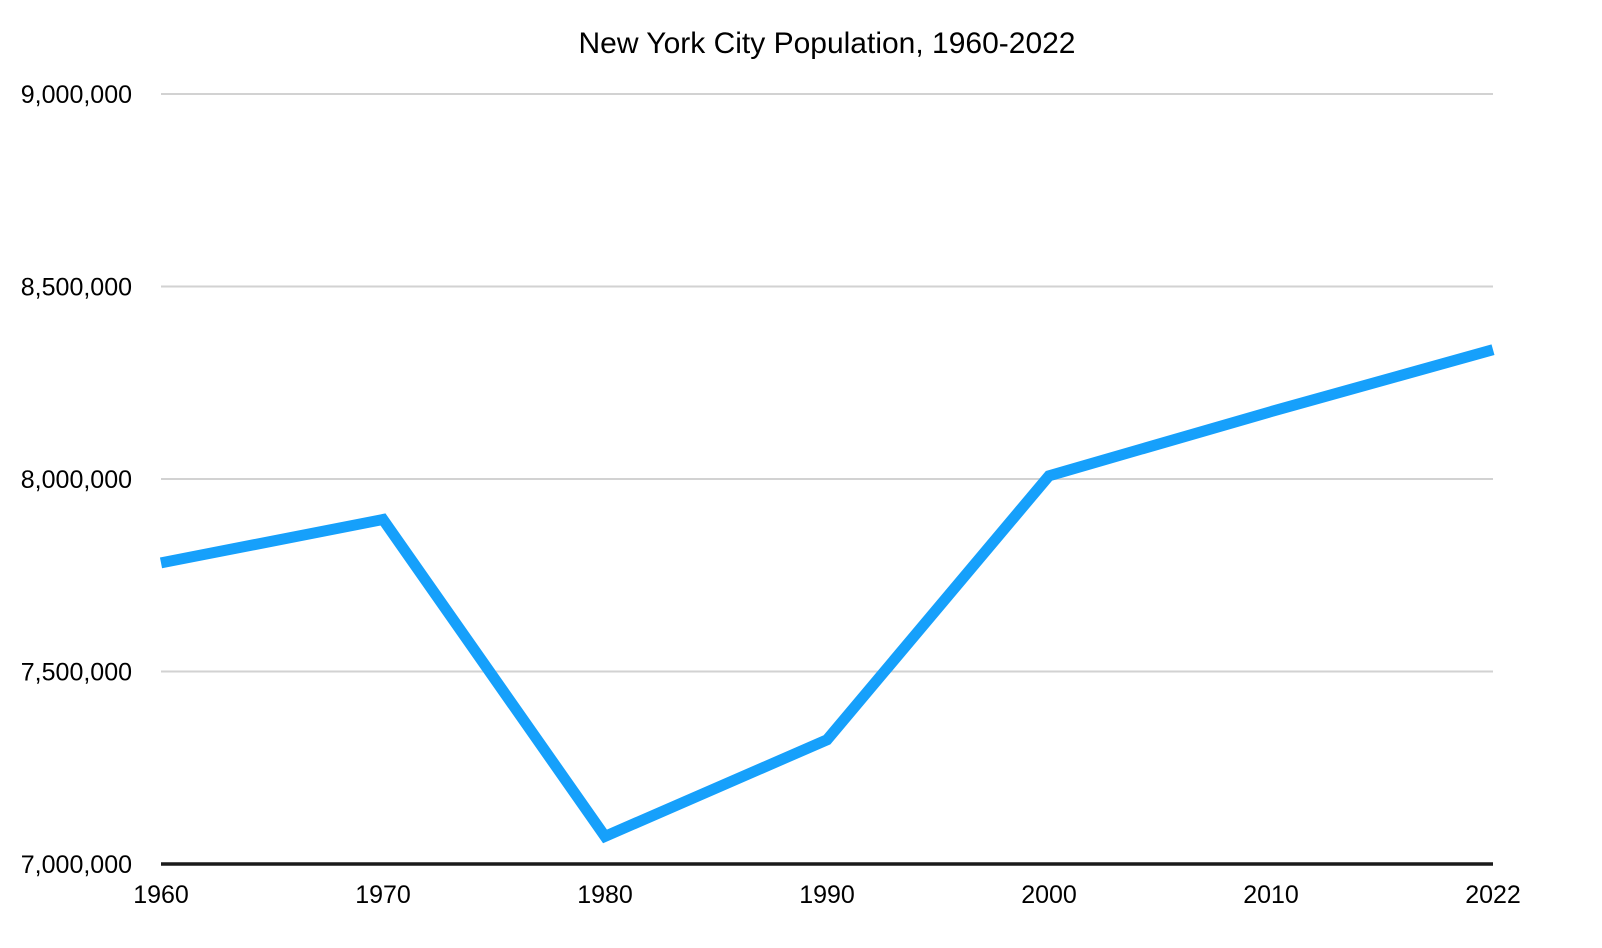 This screenshot has height=948, width=1602. I want to click on y-tick-label: 7,500,000, so click(76, 672).